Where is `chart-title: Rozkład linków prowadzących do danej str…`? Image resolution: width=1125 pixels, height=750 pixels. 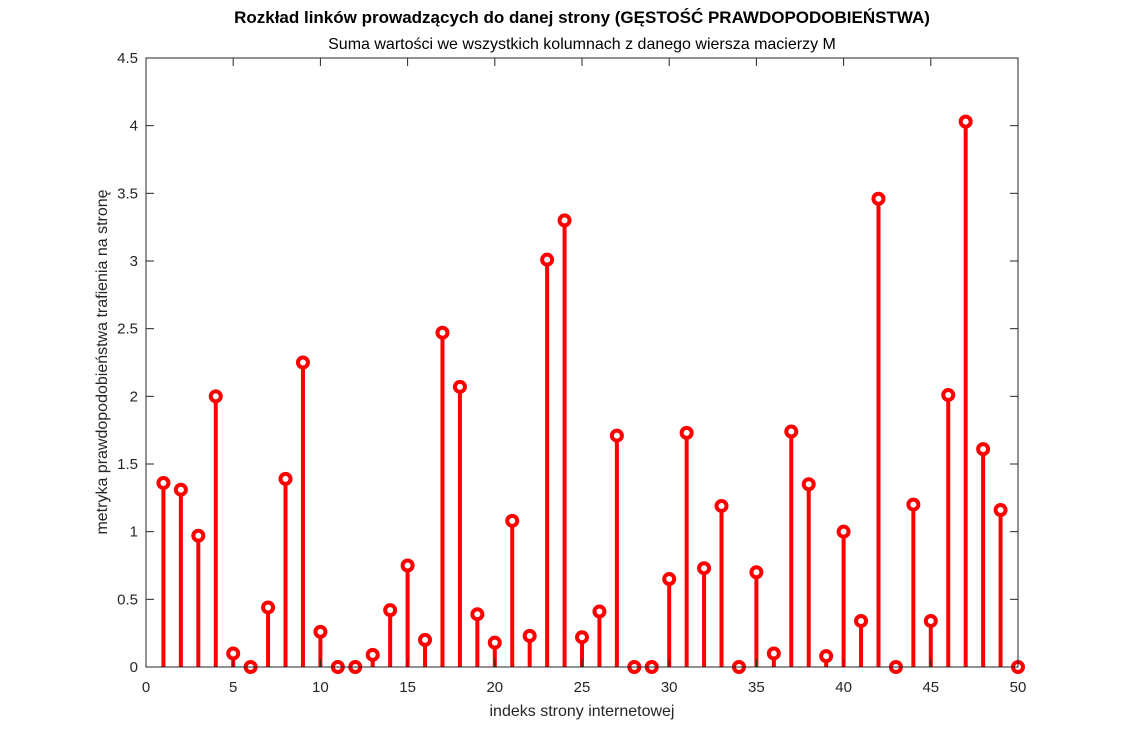
chart-title: Rozkład linków prowadzących do danej str… is located at coordinates (582, 17).